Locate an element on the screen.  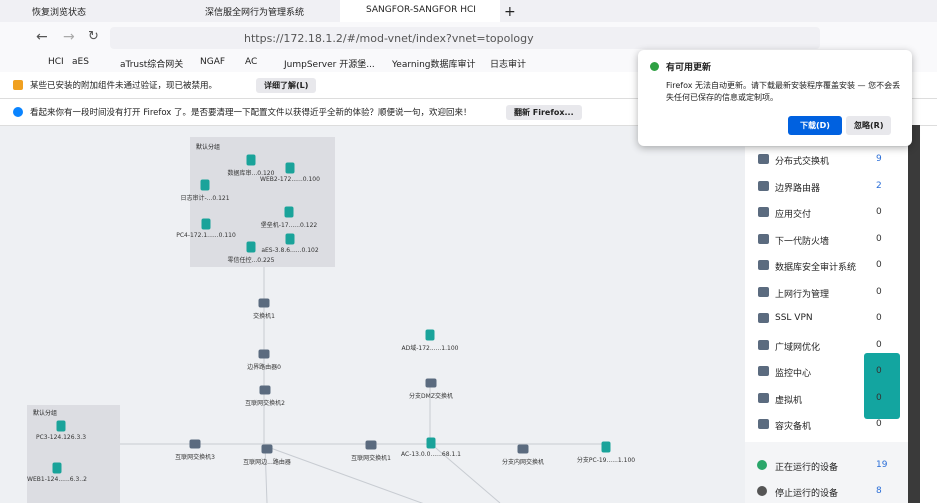
bookmark: aES is located at coordinates (80, 62).